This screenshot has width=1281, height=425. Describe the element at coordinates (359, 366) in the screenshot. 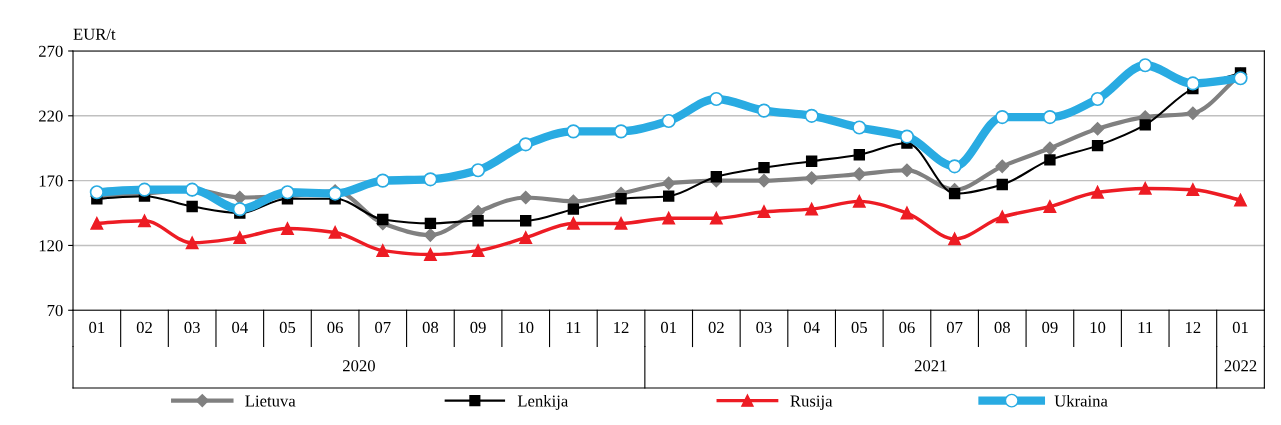

I see `text: 2020` at that location.